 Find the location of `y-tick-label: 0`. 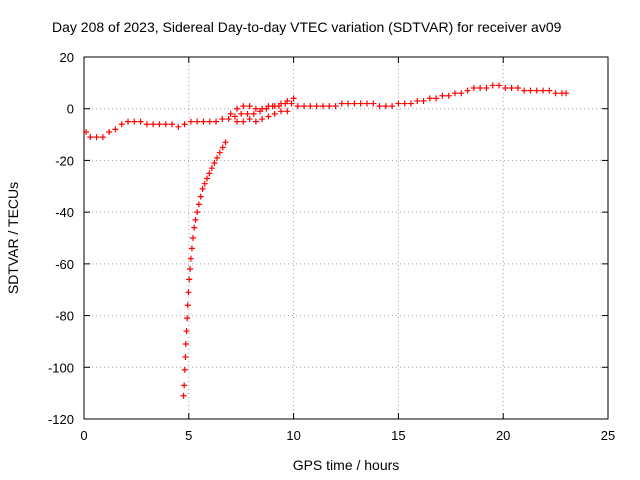

y-tick-label: 0 is located at coordinates (70, 109).